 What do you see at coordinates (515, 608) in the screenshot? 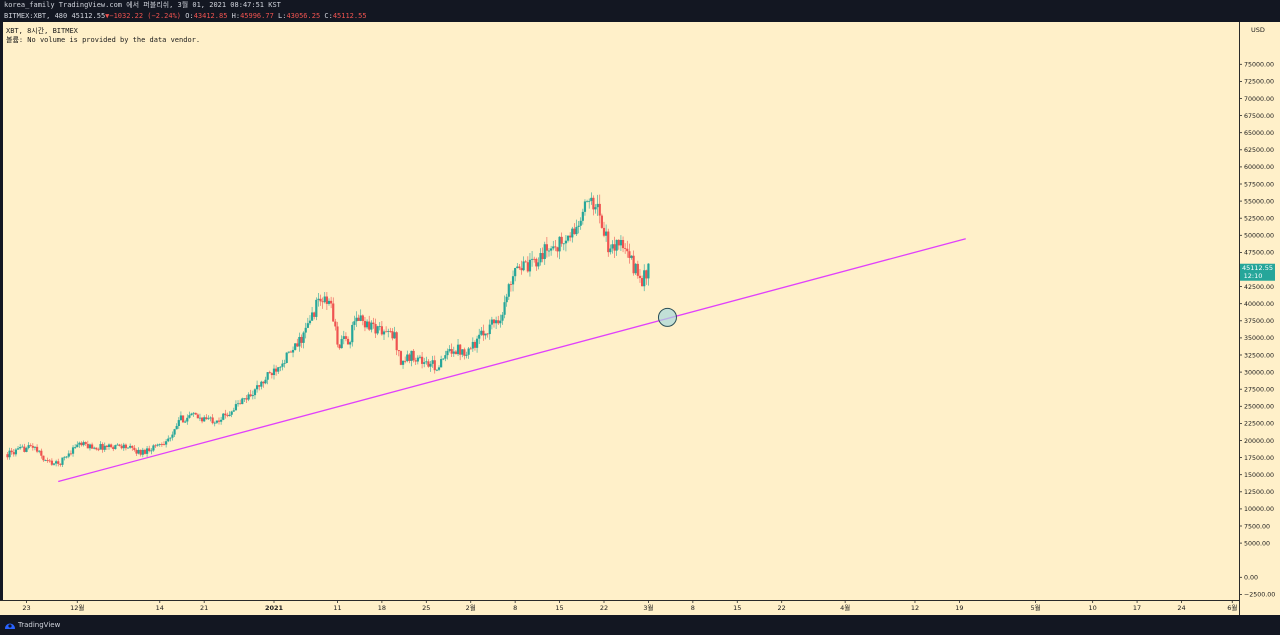
I see `time-tick-label: 8` at bounding box center [515, 608].